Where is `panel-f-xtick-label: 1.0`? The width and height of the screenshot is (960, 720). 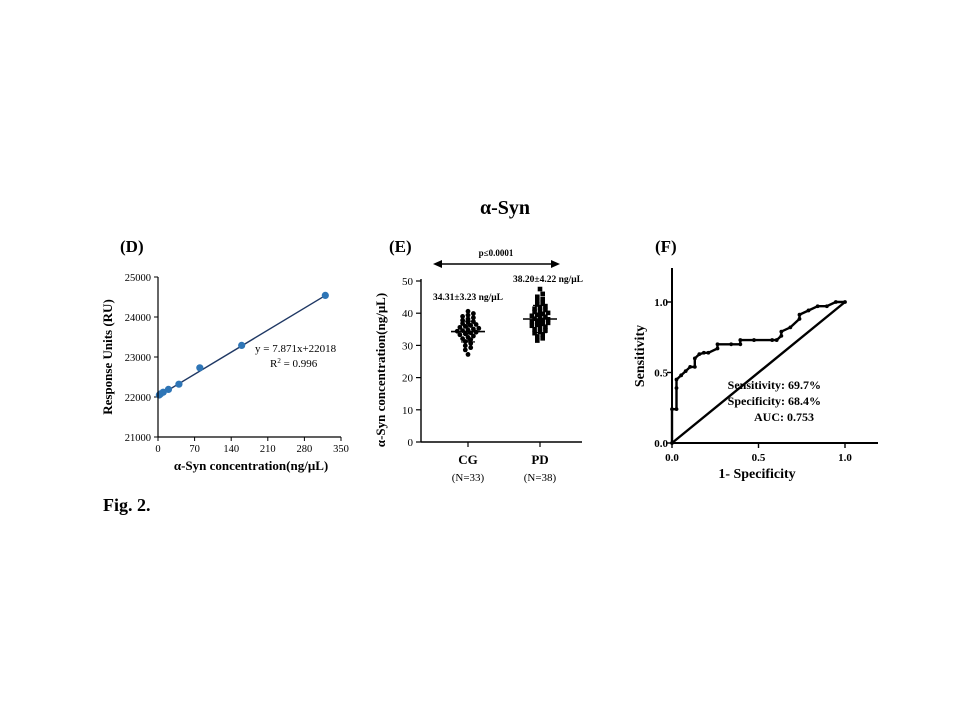 panel-f-xtick-label: 1.0 is located at coordinates (845, 458).